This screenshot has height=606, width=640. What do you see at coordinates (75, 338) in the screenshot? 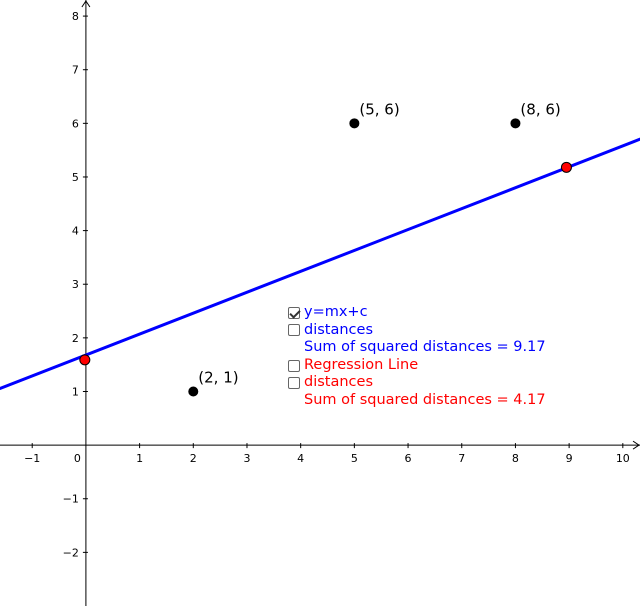
I see `y-tick-label: 2` at bounding box center [75, 338].